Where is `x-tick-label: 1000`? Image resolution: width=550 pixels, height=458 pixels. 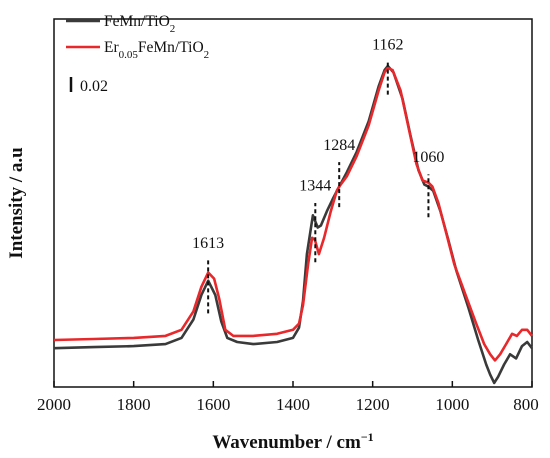 x-tick-label: 1000 is located at coordinates (452, 404).